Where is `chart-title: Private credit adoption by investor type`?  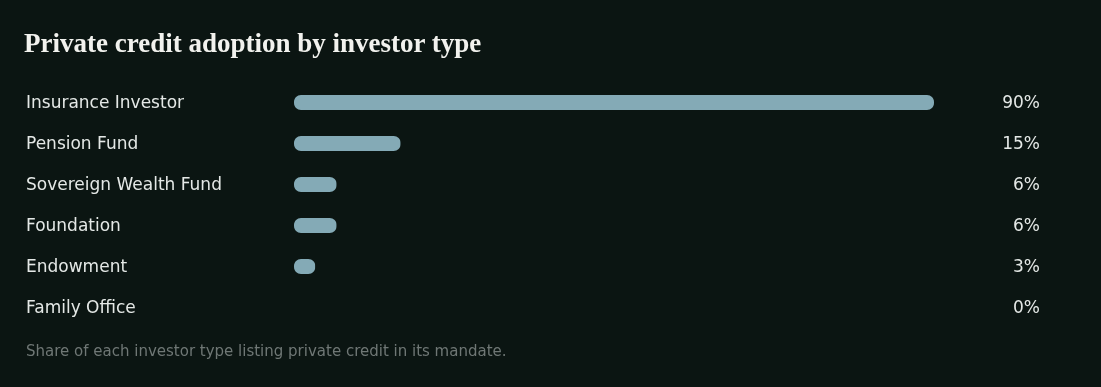 chart-title: Private credit adoption by investor type is located at coordinates (253, 43).